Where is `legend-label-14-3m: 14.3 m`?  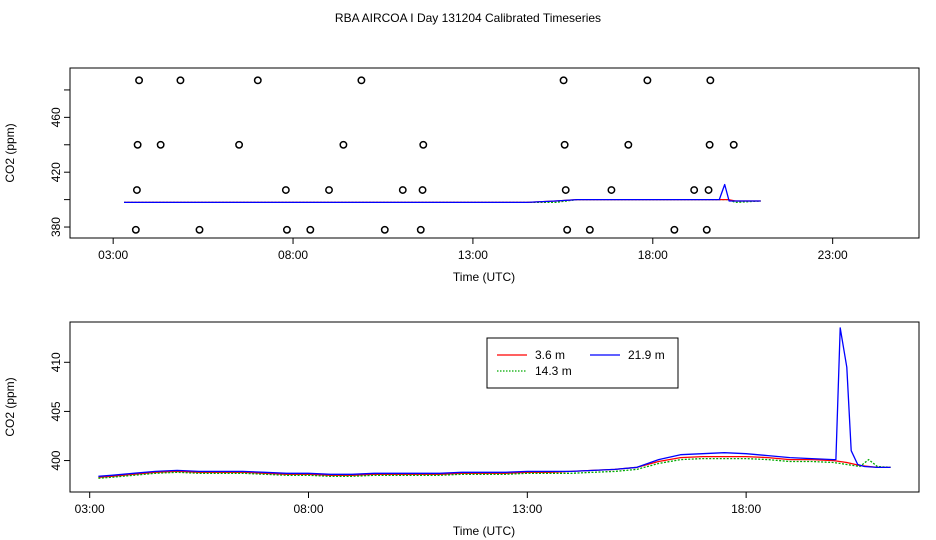
legend-label-14-3m: 14.3 m is located at coordinates (553, 371).